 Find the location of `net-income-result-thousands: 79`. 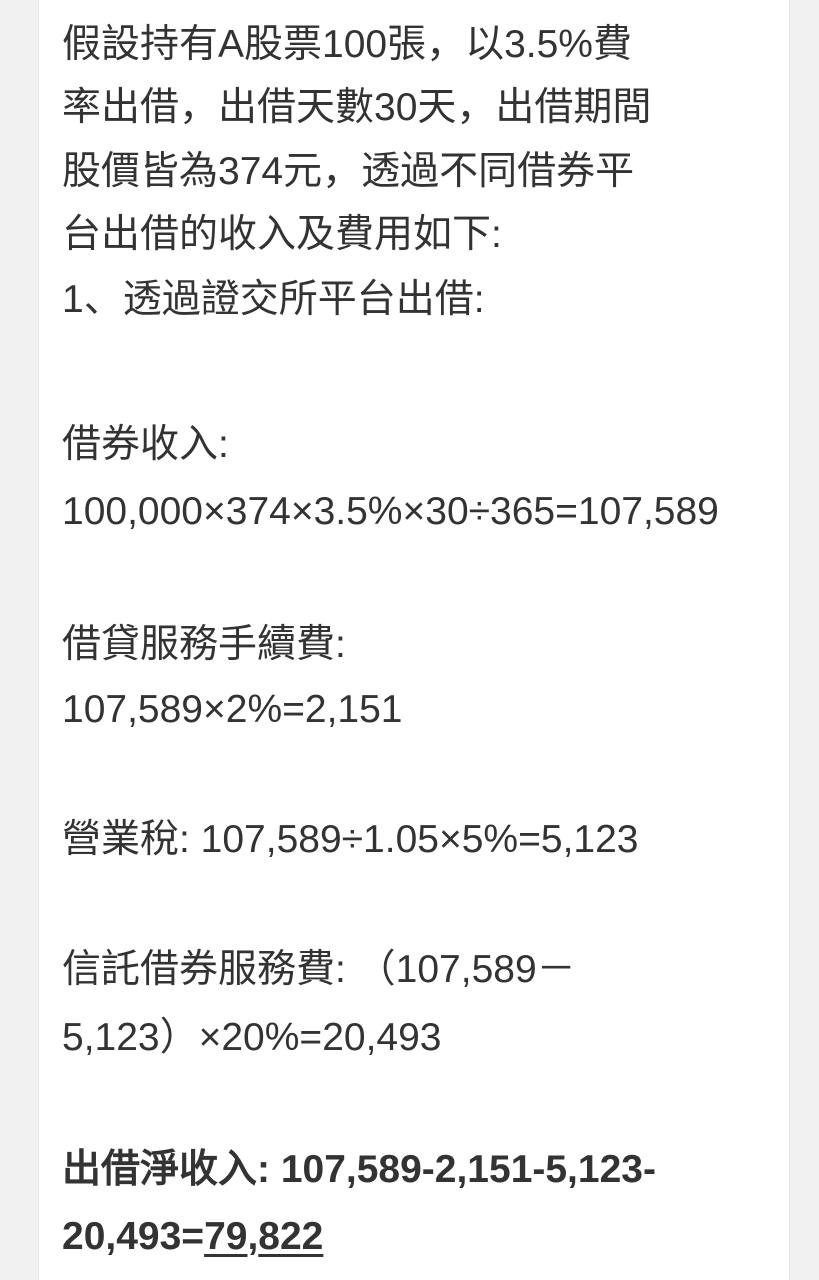

net-income-result-thousands: 79 is located at coordinates (226, 1236).